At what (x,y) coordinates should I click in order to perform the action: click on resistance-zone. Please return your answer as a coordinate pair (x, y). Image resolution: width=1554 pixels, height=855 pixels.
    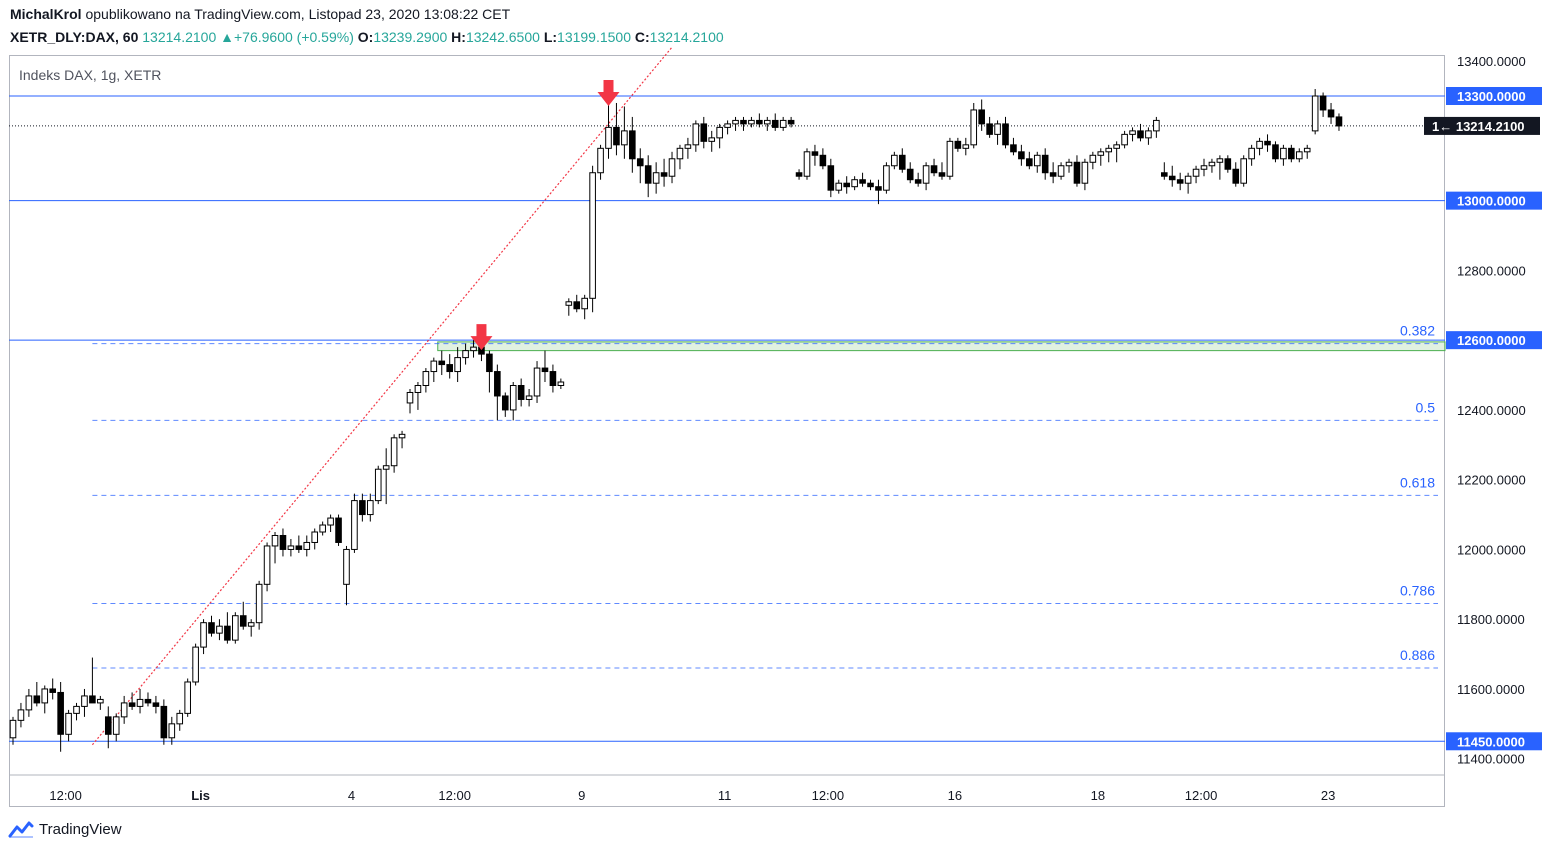
    Looking at the image, I should click on (941, 346).